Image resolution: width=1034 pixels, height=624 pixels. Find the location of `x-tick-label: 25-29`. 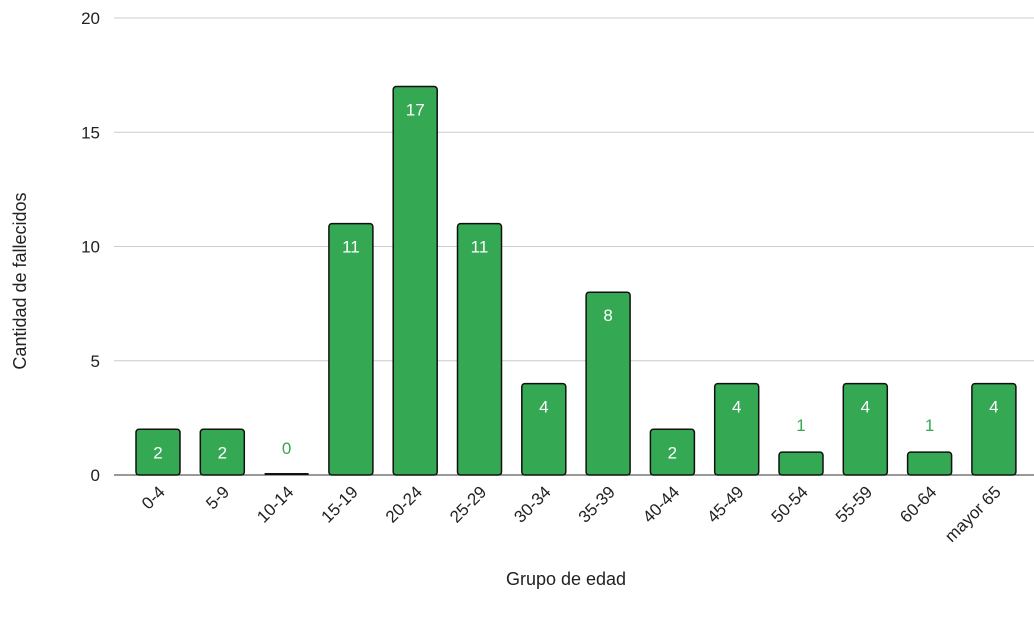

x-tick-label: 25-29 is located at coordinates (468, 504).